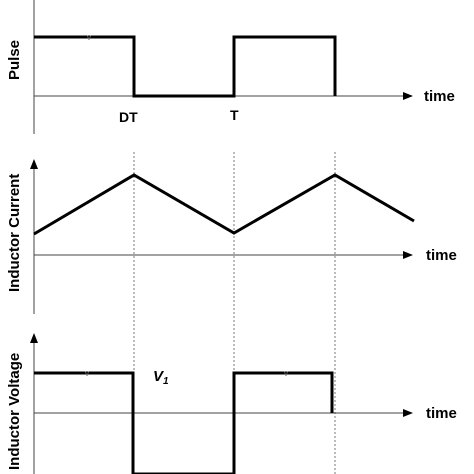  I want to click on v1-annotation: V1, so click(161, 377).